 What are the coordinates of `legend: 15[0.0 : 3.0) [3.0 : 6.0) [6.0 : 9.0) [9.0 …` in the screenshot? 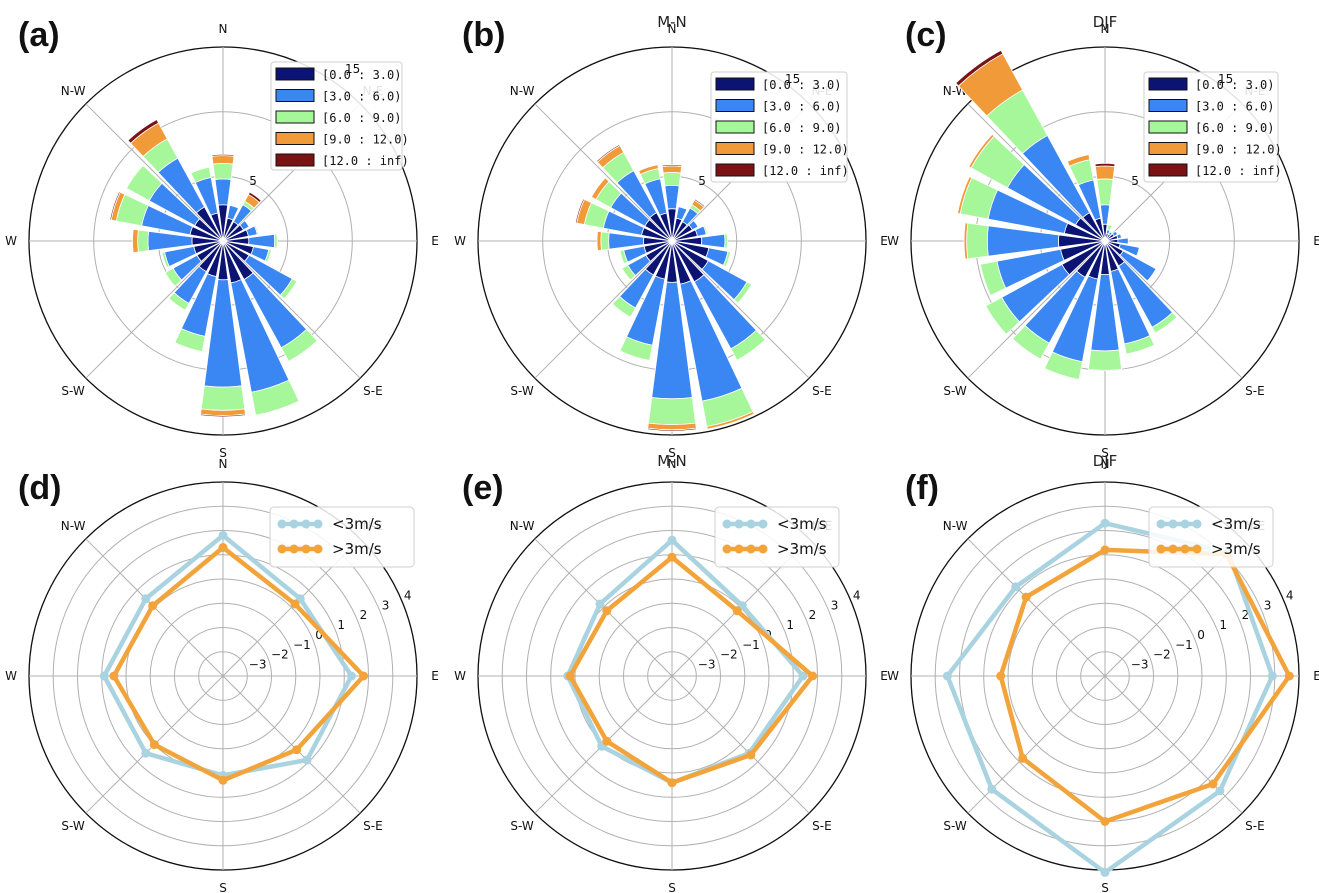 It's located at (1212, 127).